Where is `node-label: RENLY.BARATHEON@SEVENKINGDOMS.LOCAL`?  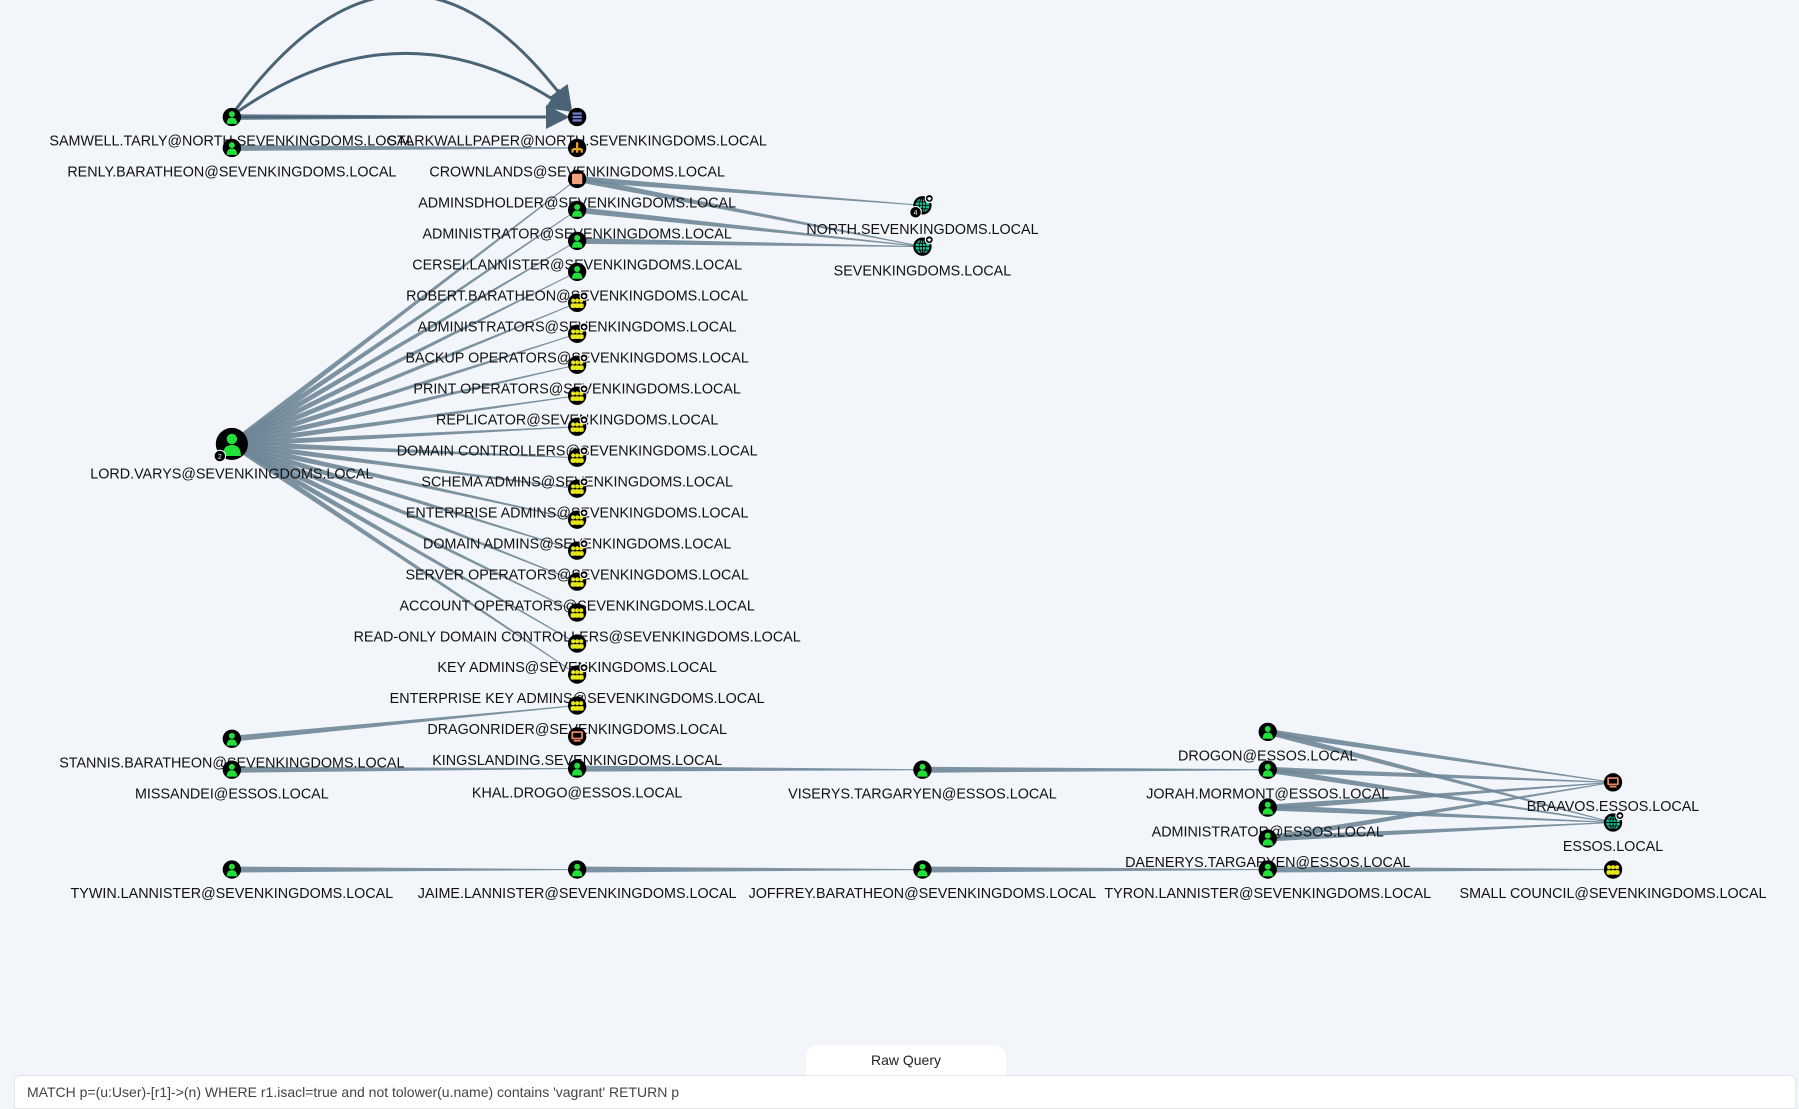 node-label: RENLY.BARATHEON@SEVENKINGDOMS.LOCAL is located at coordinates (231, 173).